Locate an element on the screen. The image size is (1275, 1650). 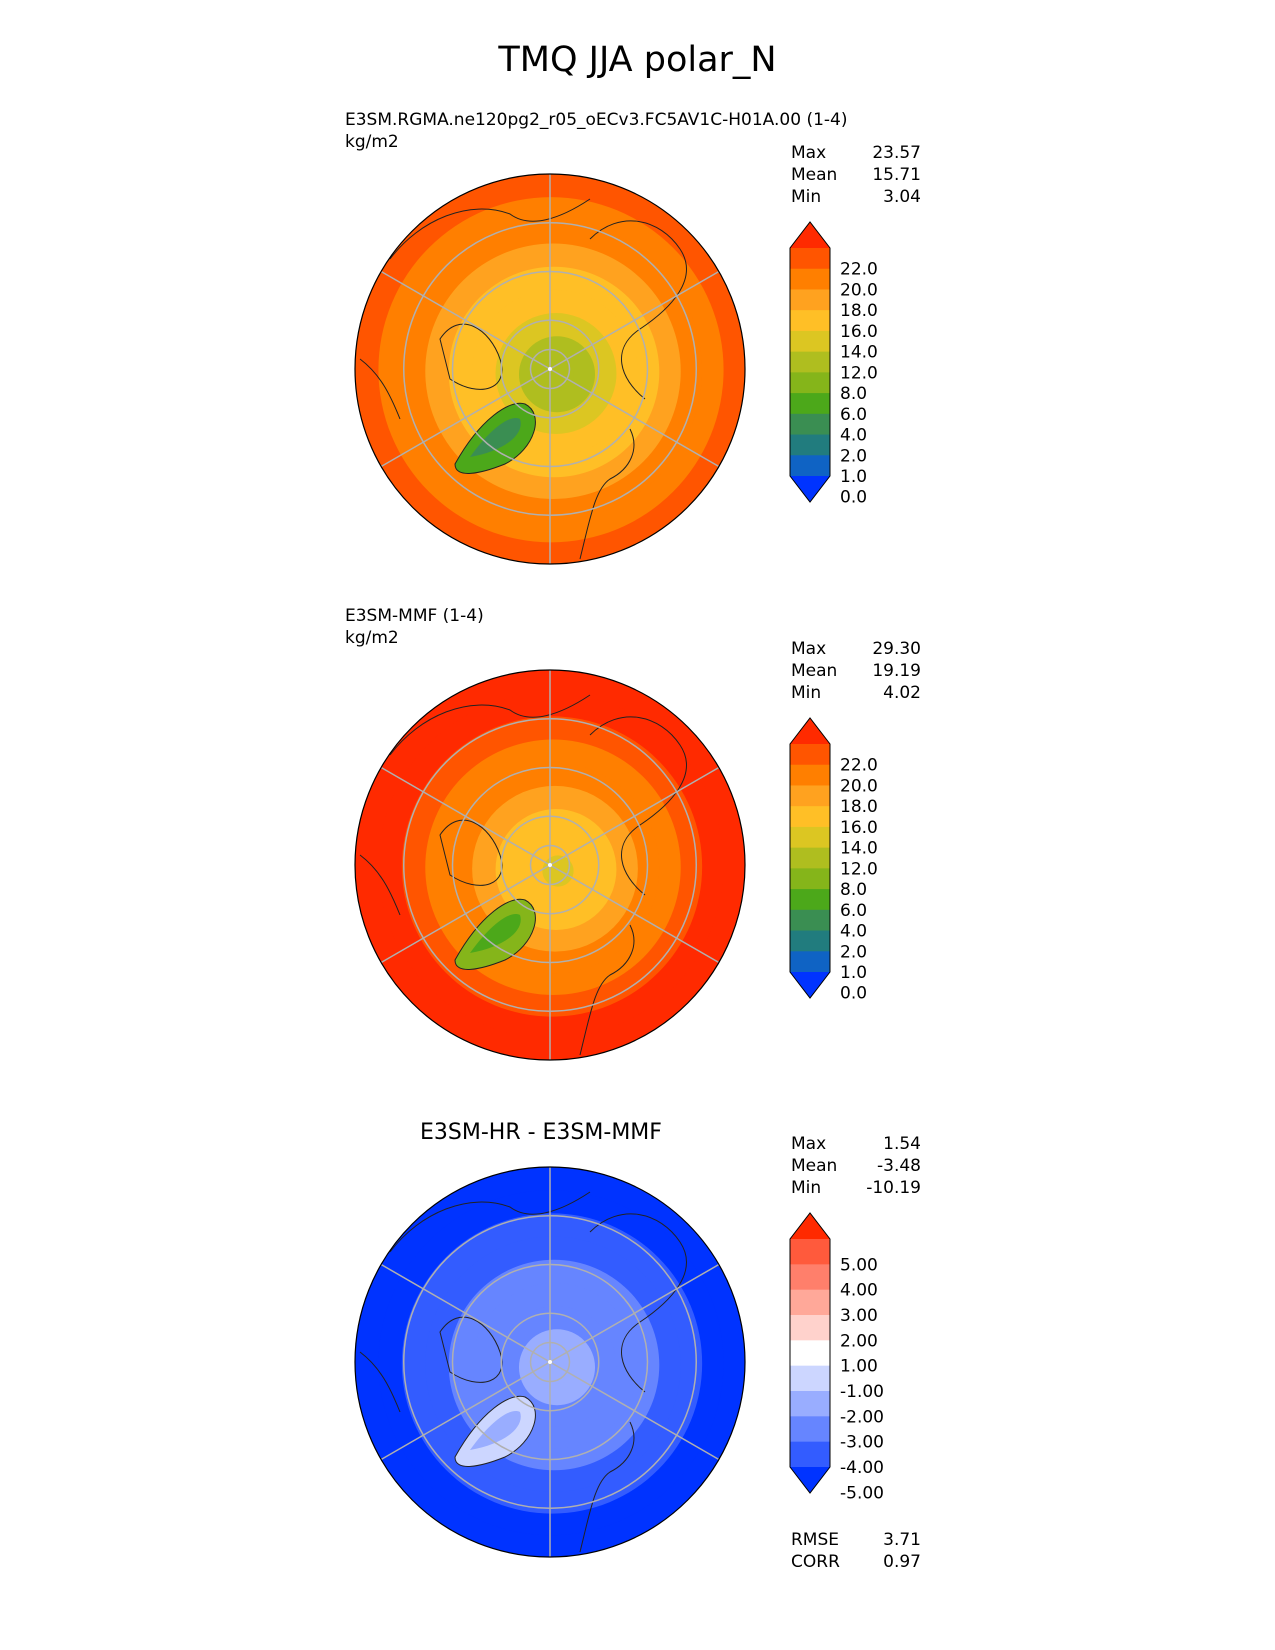
colorbar-tick-label: -2.00 is located at coordinates (862, 1417).